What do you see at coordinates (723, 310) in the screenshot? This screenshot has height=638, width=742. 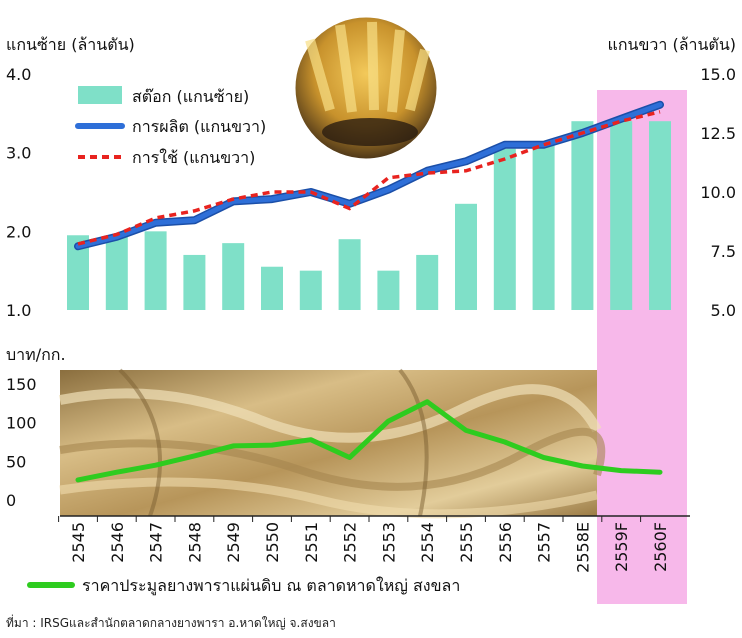 I see `right-tick-5.0: 5.0` at bounding box center [723, 310].